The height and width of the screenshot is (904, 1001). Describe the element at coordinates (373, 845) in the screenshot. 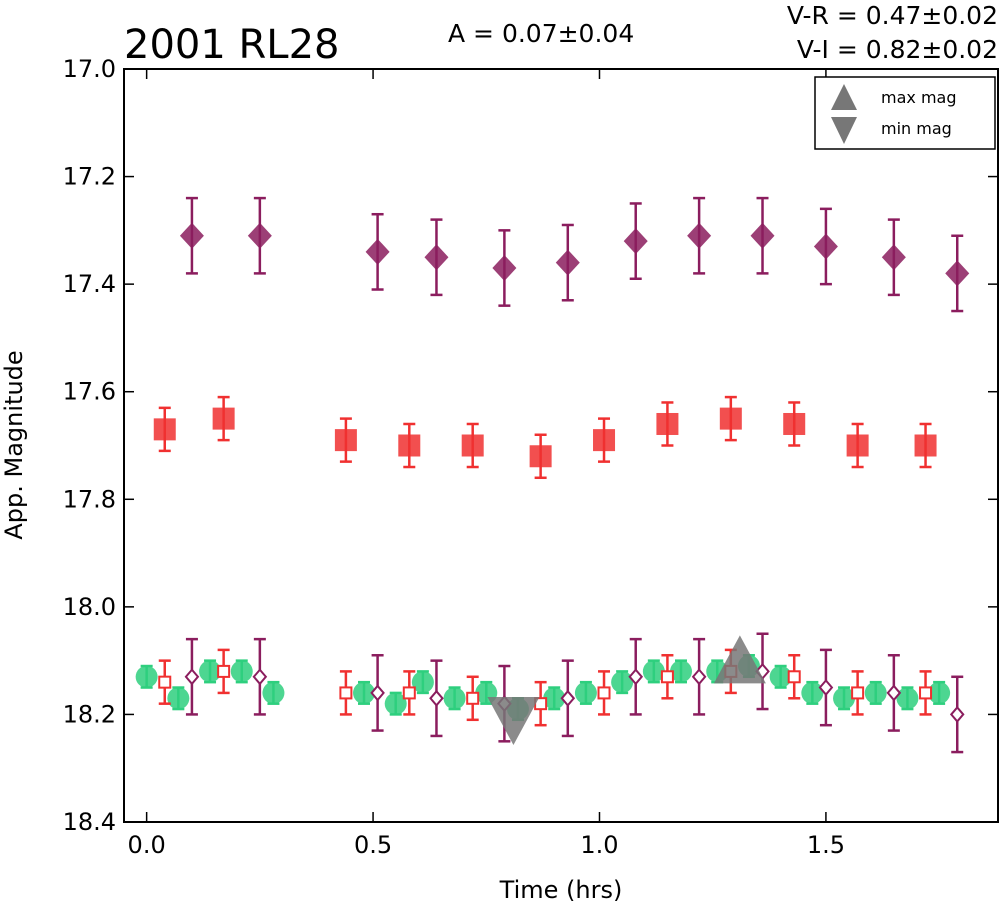

I see `x-tick-label: 0.5` at that location.